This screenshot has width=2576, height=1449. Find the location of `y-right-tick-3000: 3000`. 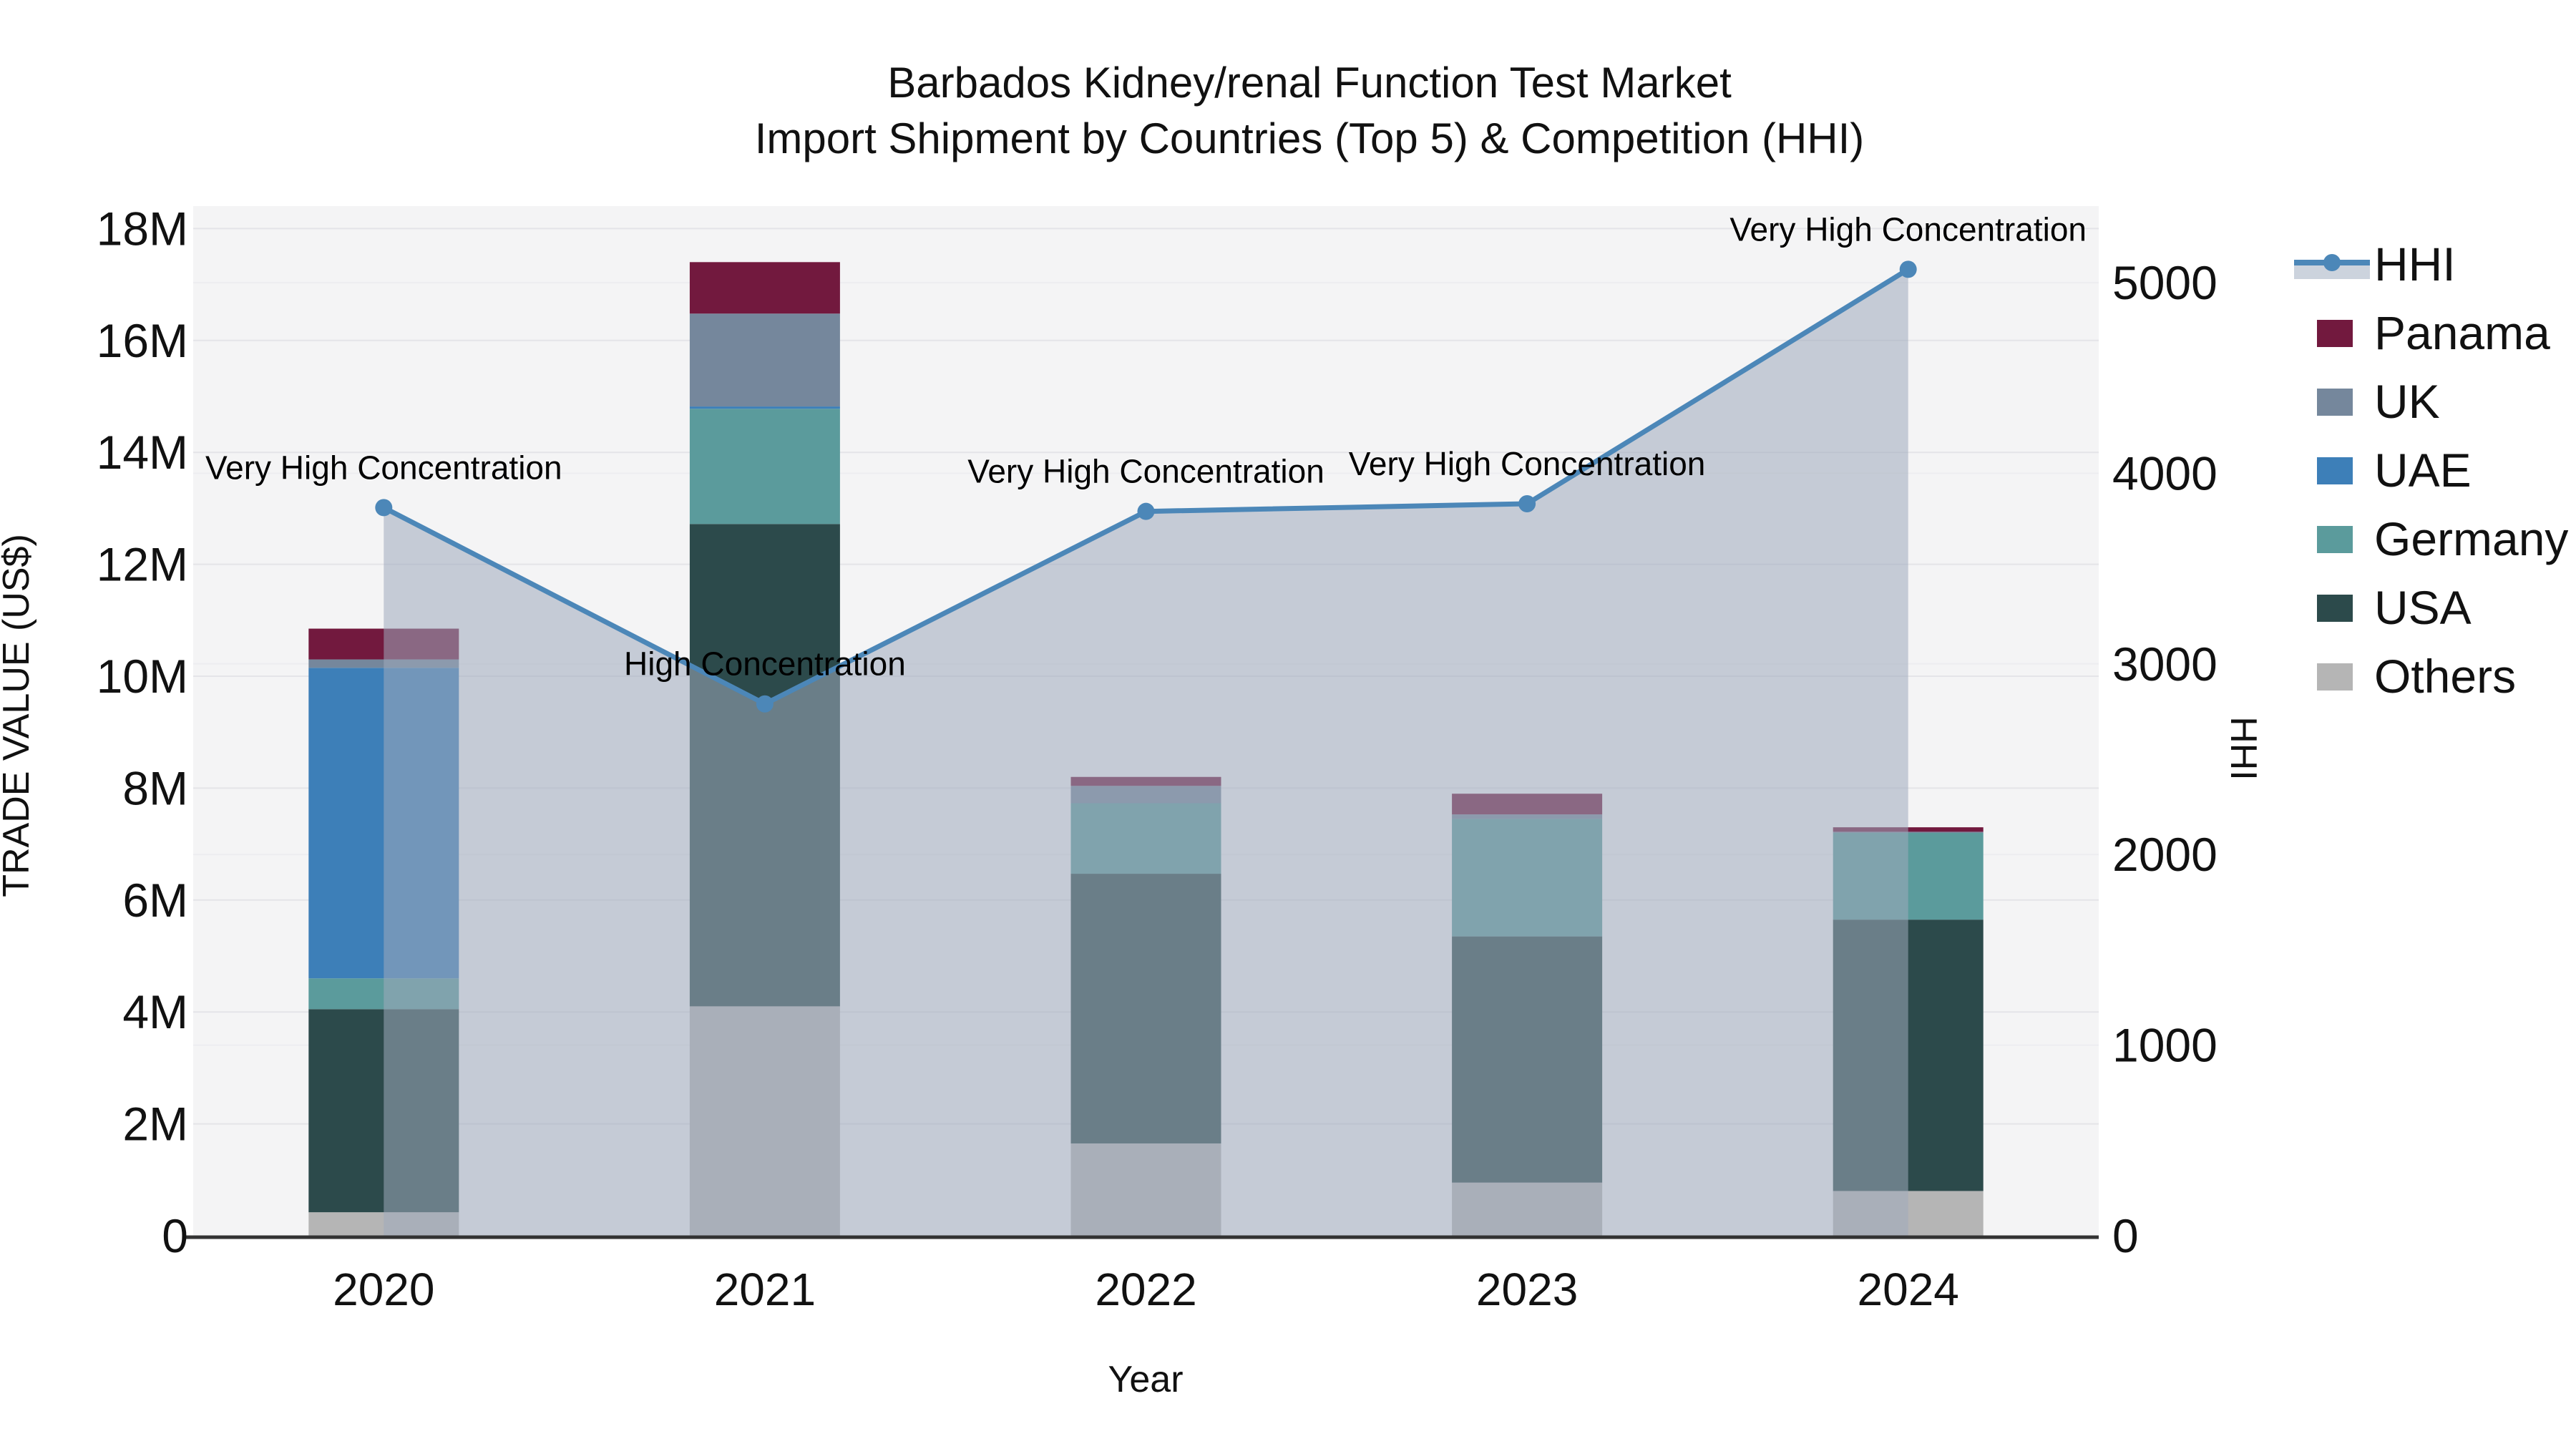

y-right-tick-3000: 3000 is located at coordinates (2165, 664).